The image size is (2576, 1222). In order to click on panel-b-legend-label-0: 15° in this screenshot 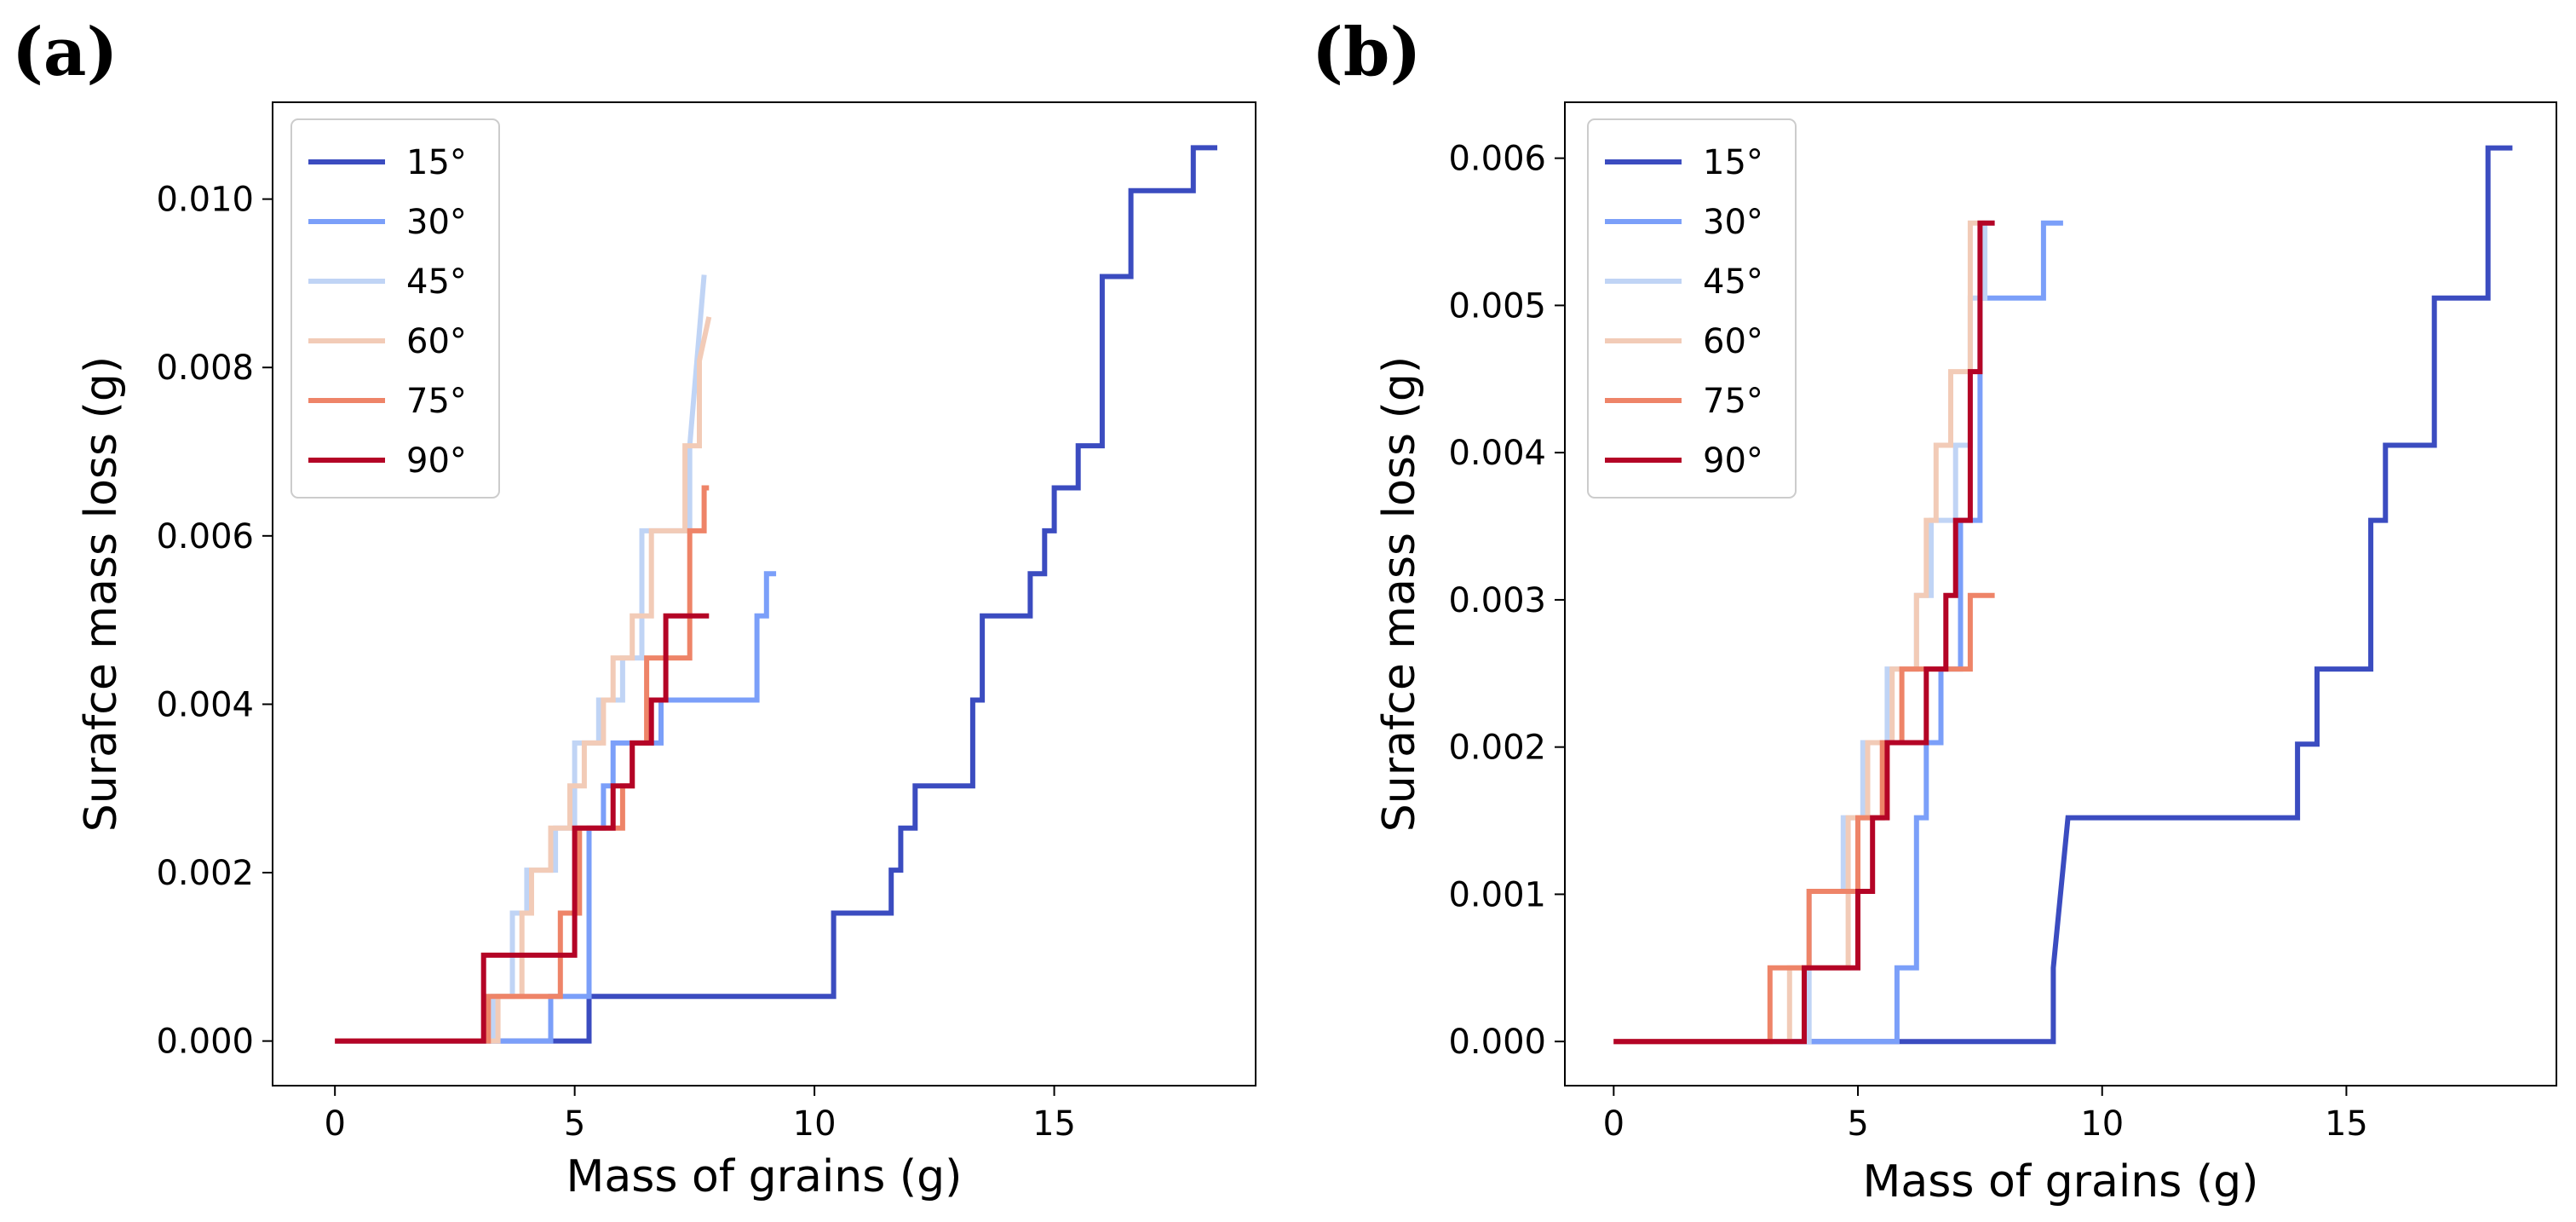, I will do `click(1733, 162)`.